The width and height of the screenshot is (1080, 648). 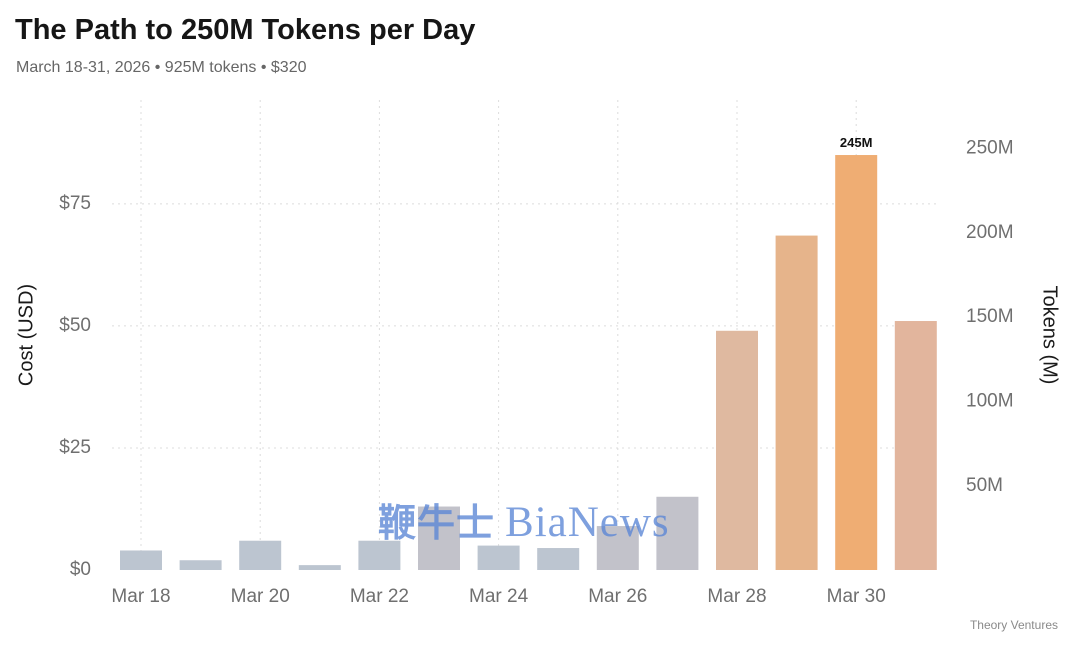 I want to click on x-tick-label: Mar 22, so click(x=379, y=596).